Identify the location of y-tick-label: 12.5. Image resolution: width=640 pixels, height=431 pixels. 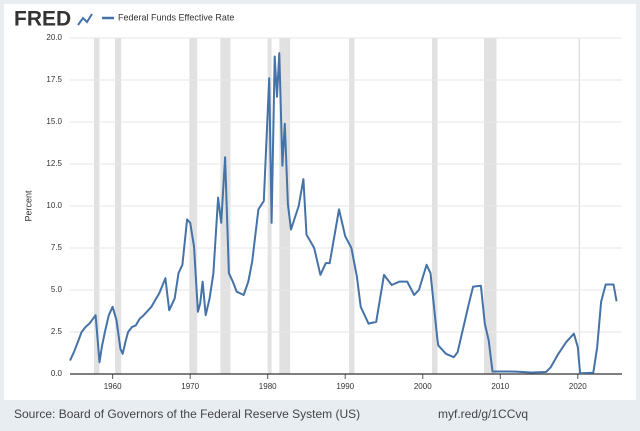
(54, 163).